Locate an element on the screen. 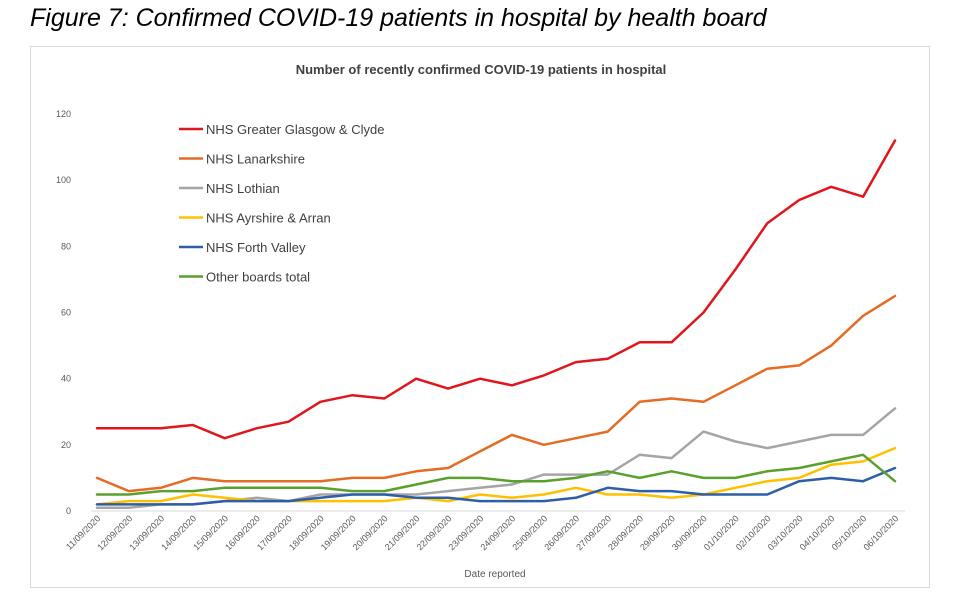  y-tick-label: 80 is located at coordinates (66, 246).